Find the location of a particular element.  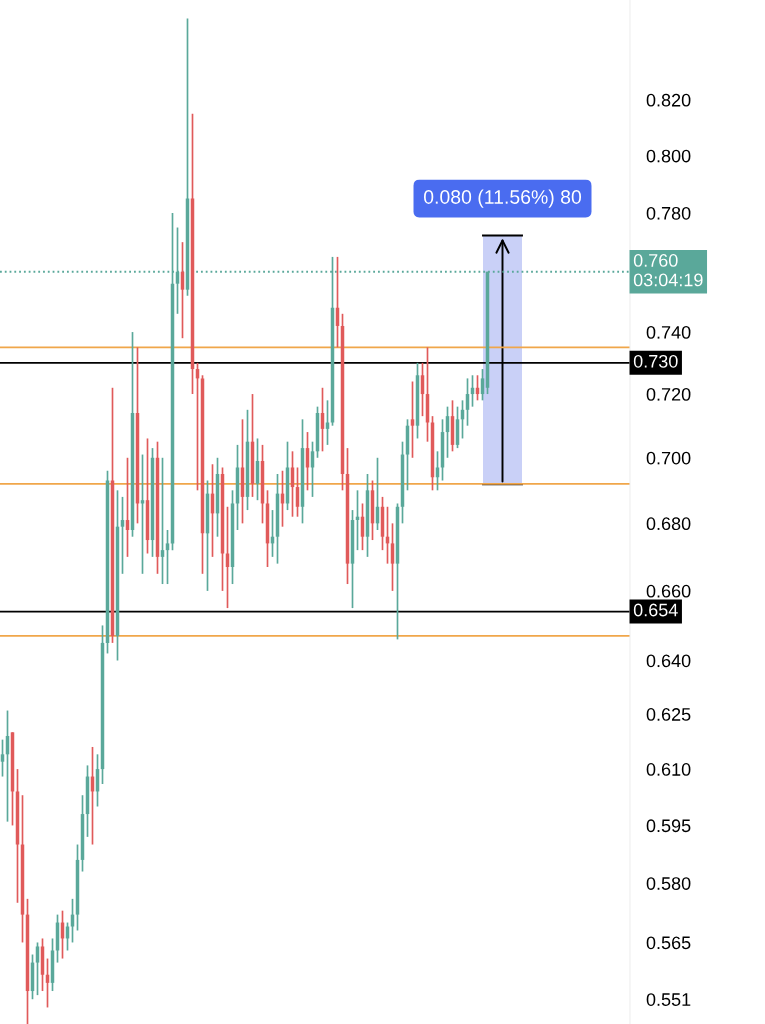

y-tick-label: 0.700 is located at coordinates (668, 458).